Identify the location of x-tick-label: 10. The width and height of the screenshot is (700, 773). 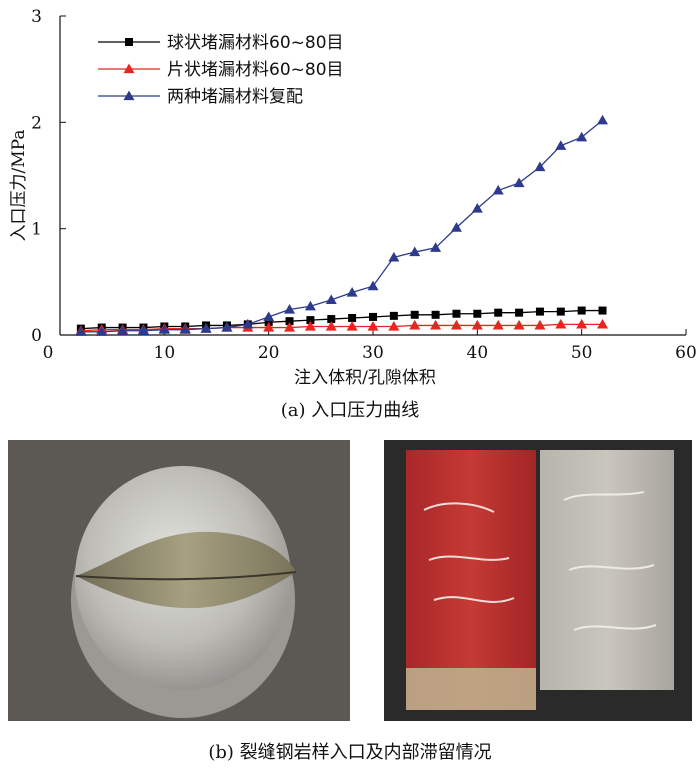
(165, 353).